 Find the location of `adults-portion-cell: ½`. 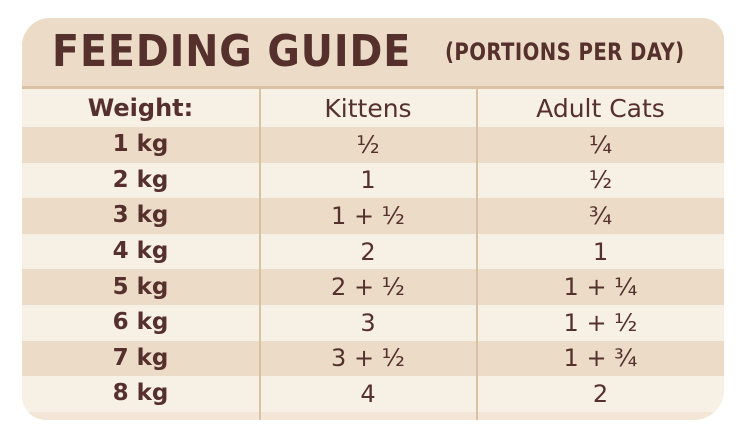

adults-portion-cell: ½ is located at coordinates (600, 180).